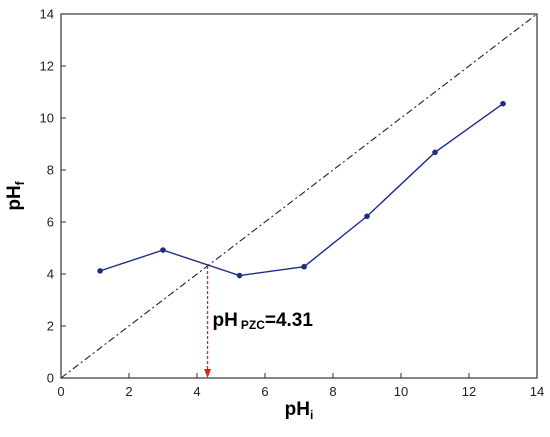 This screenshot has width=550, height=437. I want to click on y-tick-label: 4, so click(50, 274).